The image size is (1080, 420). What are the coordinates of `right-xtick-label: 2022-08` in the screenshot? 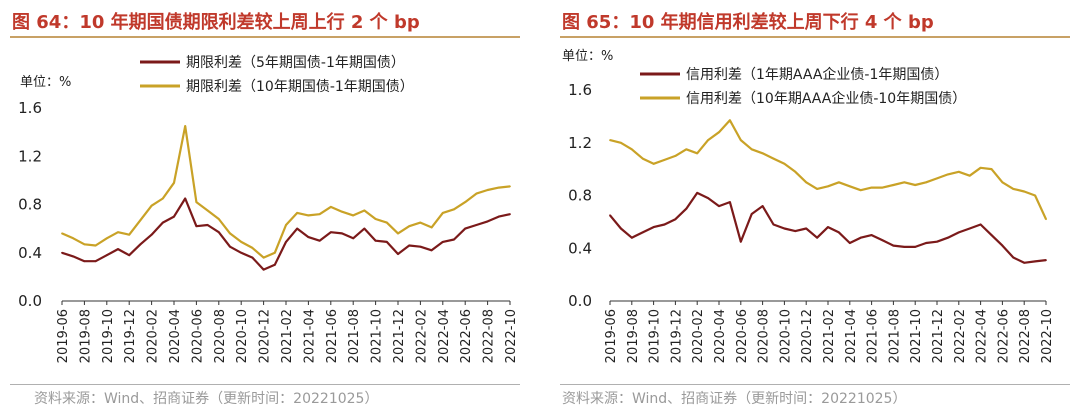 It's located at (1025, 336).